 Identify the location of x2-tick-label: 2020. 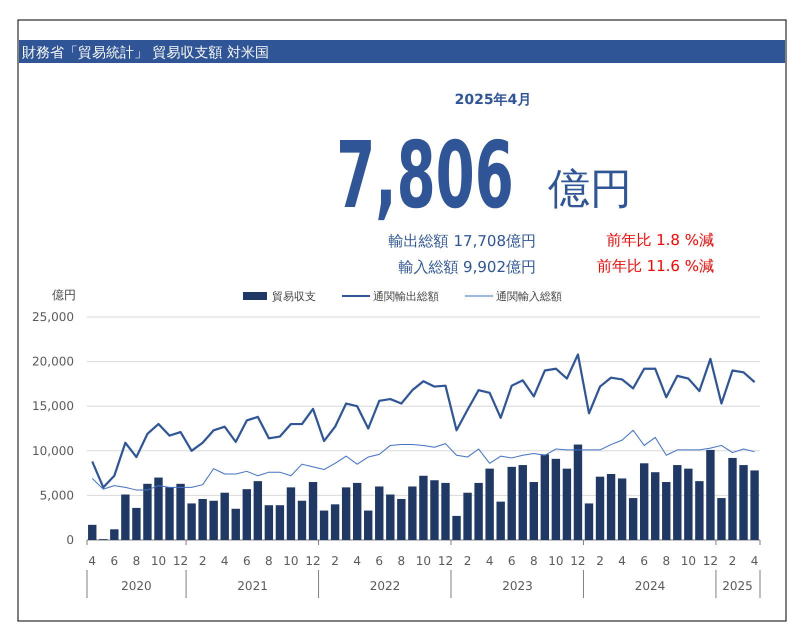
(136, 586).